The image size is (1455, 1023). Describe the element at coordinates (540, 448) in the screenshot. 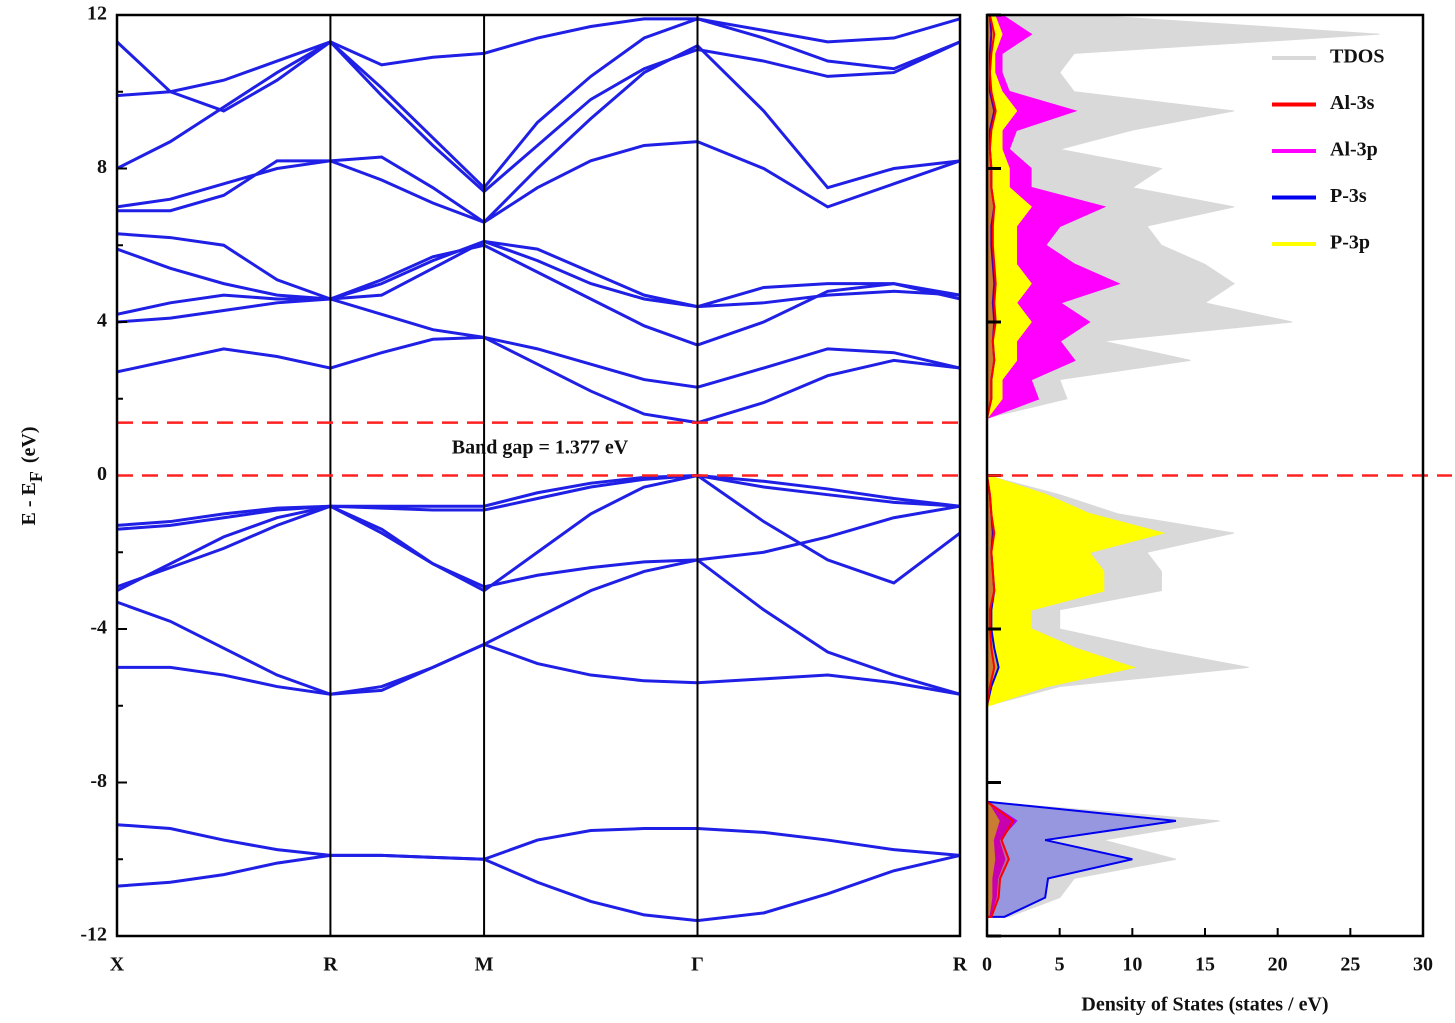

I see `annotation: Band gap = 1.377 eV` at that location.